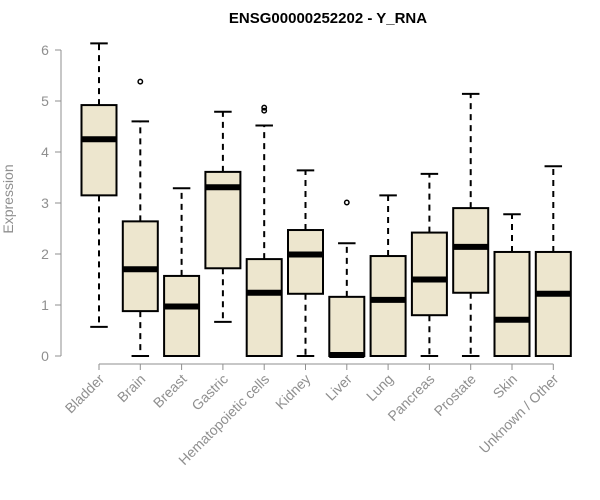 Image resolution: width=600 pixels, height=500 pixels. What do you see at coordinates (45, 203) in the screenshot?
I see `y-tick-label: 3` at bounding box center [45, 203].